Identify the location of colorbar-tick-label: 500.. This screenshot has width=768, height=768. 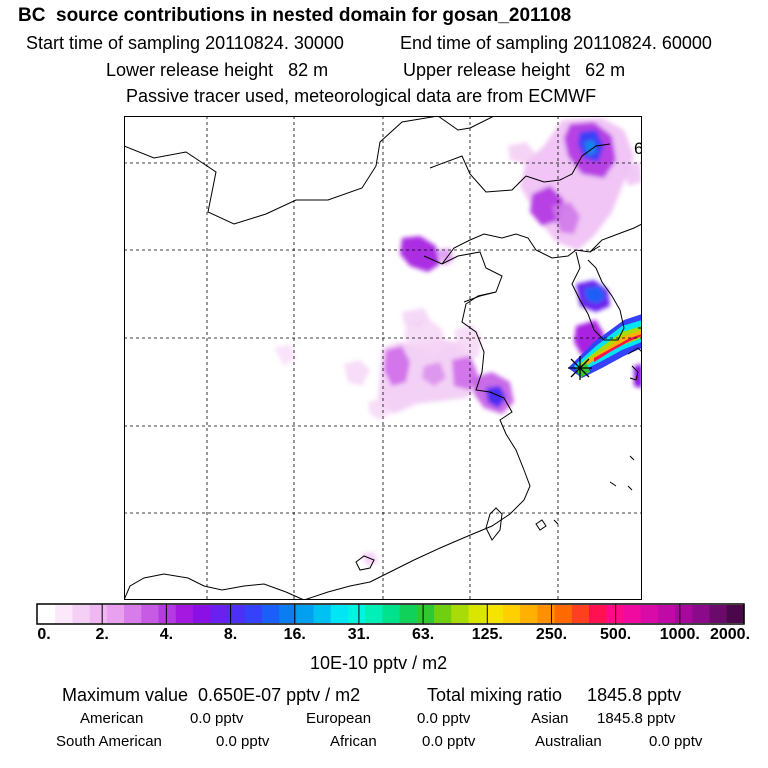
(616, 634).